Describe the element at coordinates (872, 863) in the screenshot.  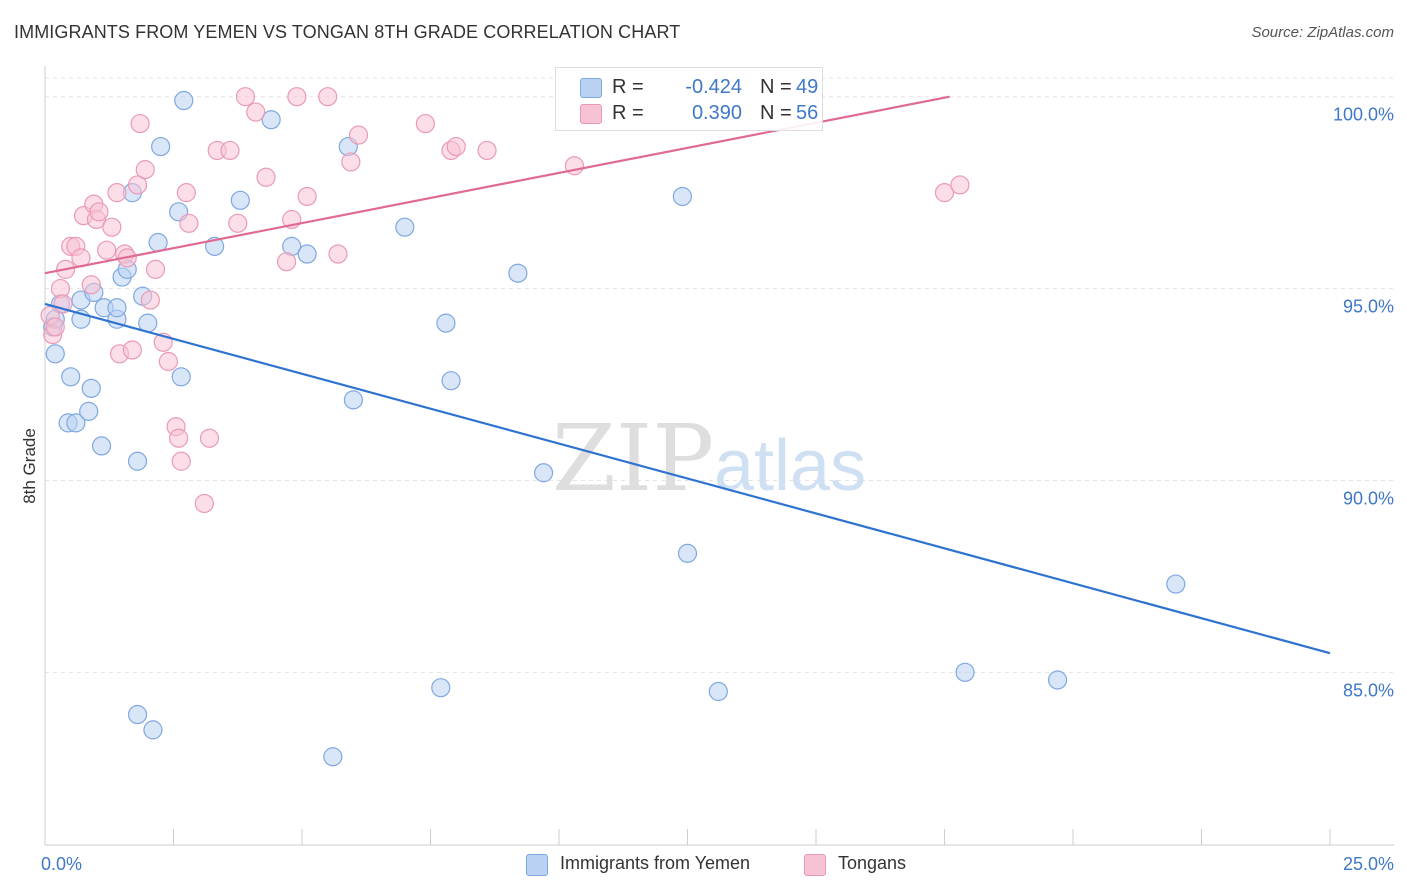
I see `legend-label-tongans: Tongans` at that location.